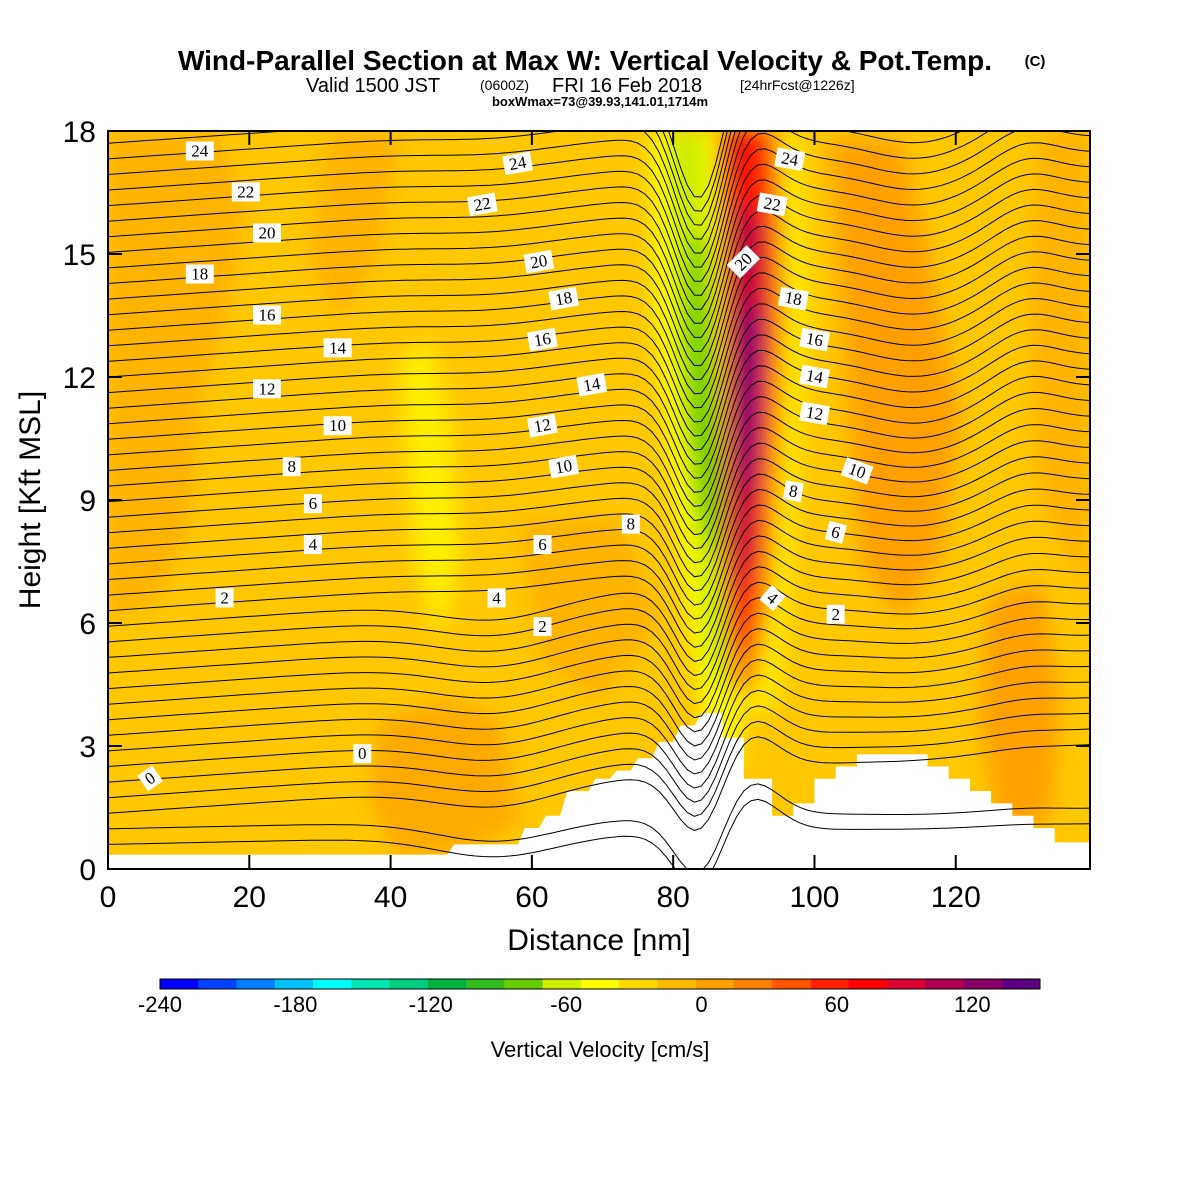  What do you see at coordinates (313, 544) in the screenshot?
I see `label-text: 4` at bounding box center [313, 544].